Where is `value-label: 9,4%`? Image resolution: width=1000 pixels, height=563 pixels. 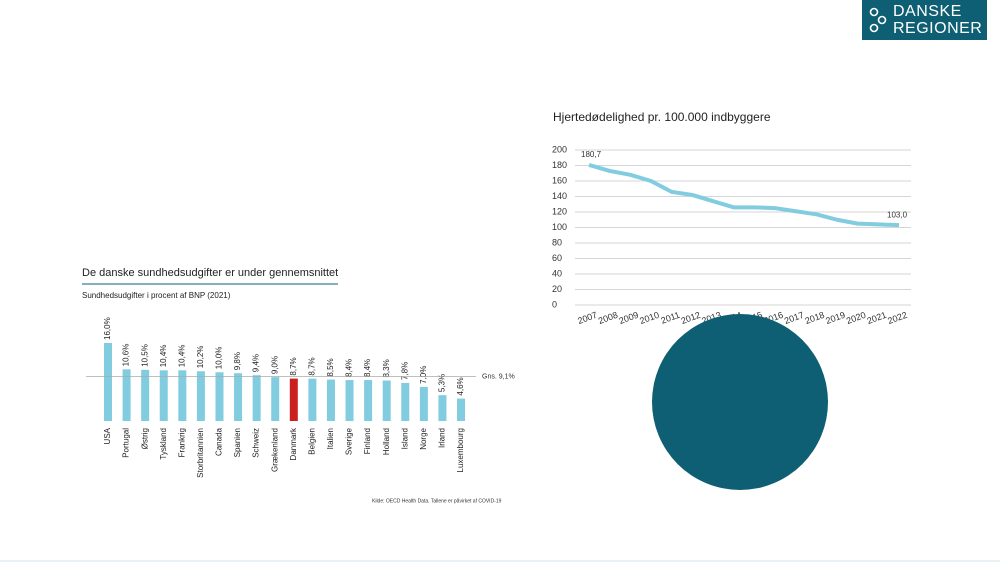 value-label: 9,4% is located at coordinates (256, 363).